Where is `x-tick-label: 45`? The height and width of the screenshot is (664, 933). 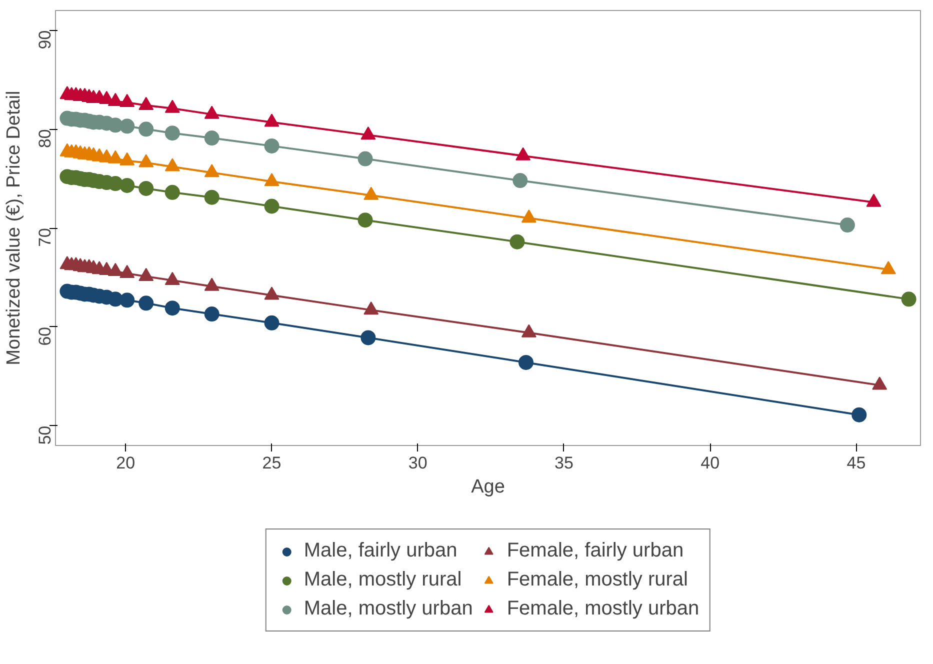 x-tick-label: 45 is located at coordinates (856, 463).